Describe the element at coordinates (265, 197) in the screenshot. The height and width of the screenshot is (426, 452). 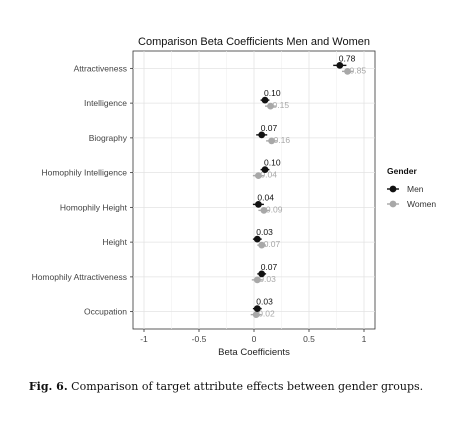
I see `data-label-men: 0.04` at that location.